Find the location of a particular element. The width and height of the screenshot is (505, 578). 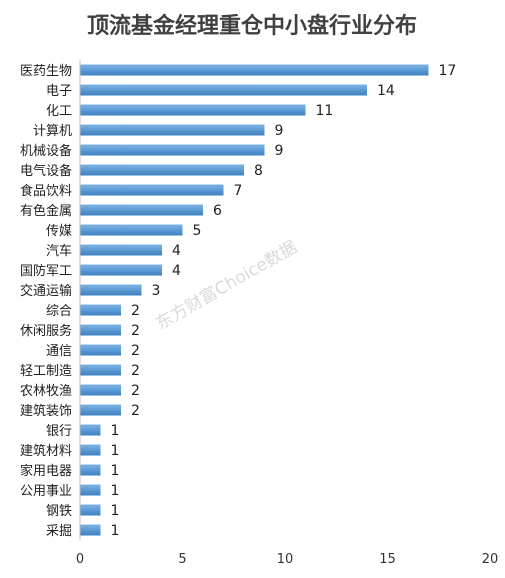

category-label: 传媒 is located at coordinates (59, 231).